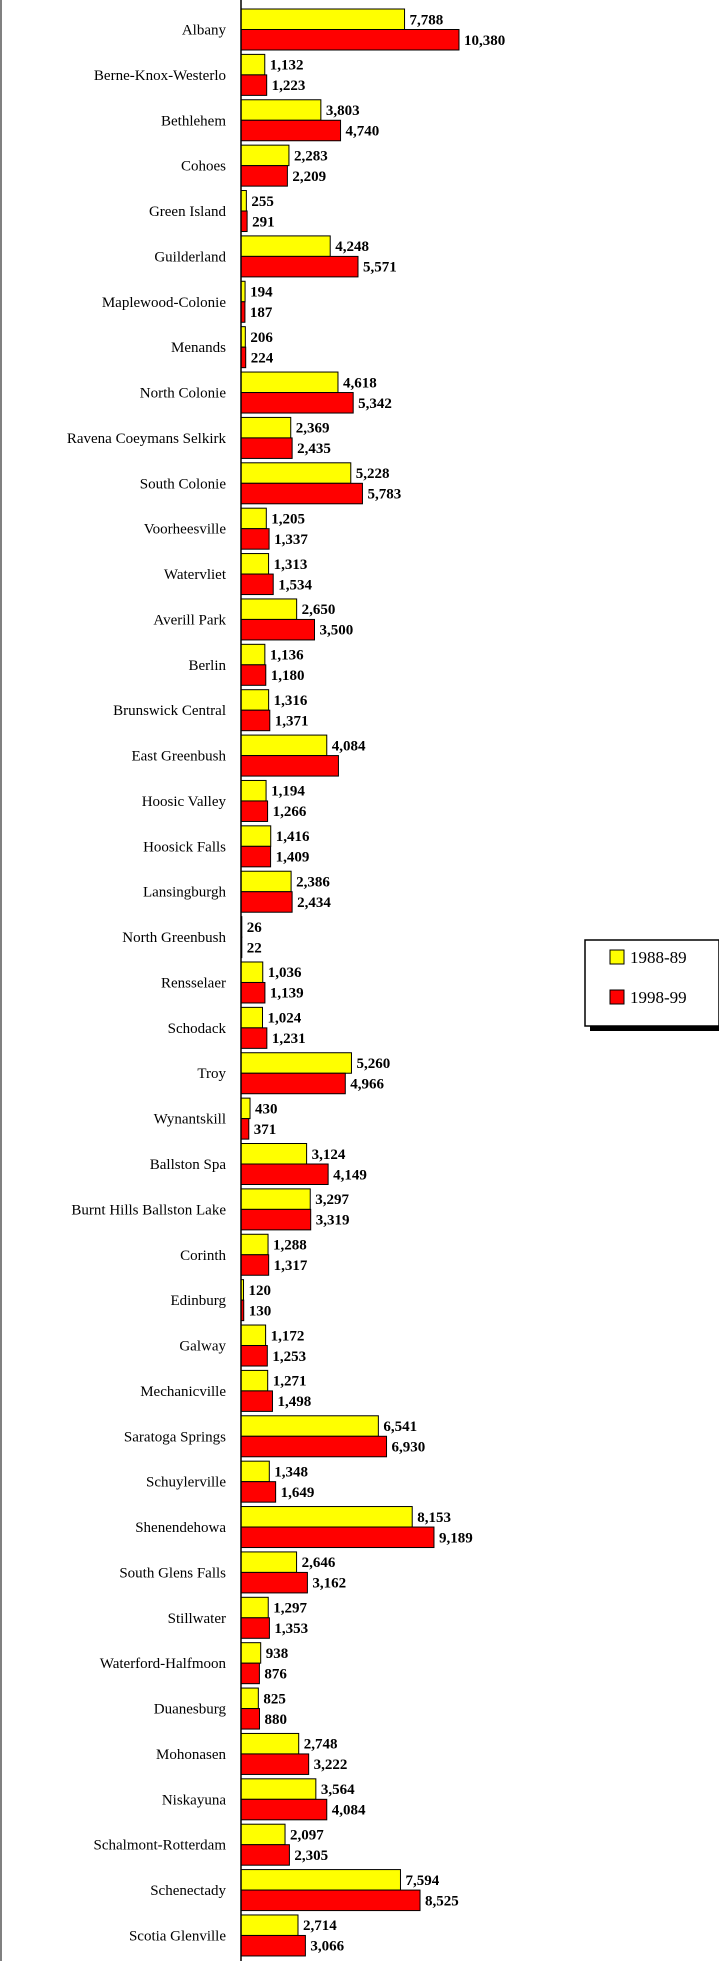  What do you see at coordinates (160, 1846) in the screenshot?
I see `category-label-schalmont-rotterdam: Schalmont-Rotterdam` at bounding box center [160, 1846].